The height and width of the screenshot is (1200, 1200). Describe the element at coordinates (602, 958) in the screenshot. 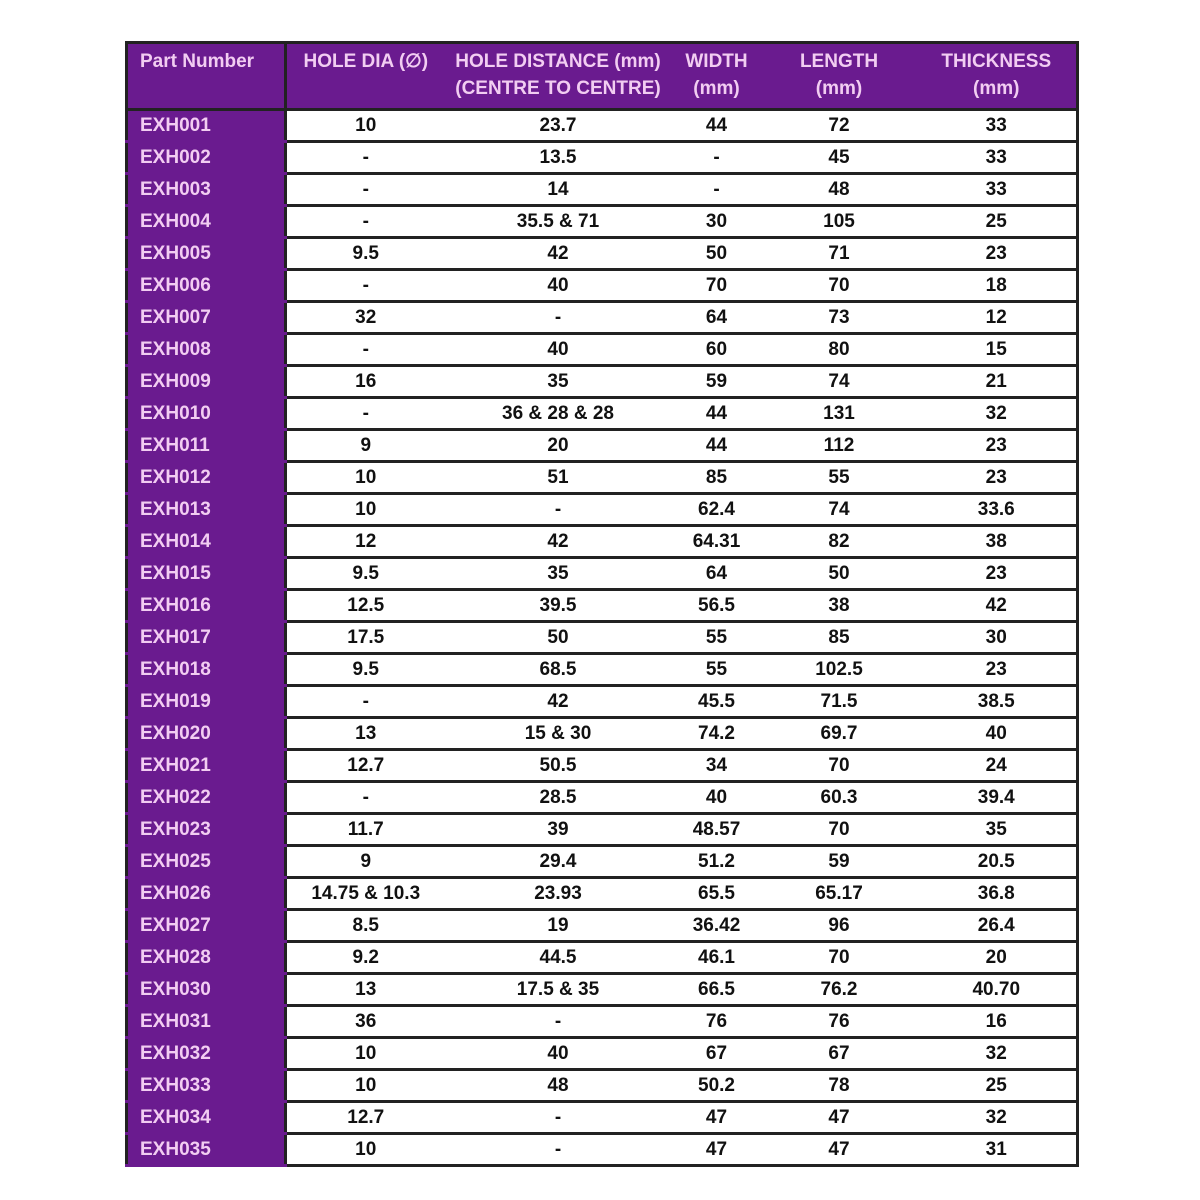

I see `table-row: EXH028 9.2 44.5 46.1 70 20` at that location.